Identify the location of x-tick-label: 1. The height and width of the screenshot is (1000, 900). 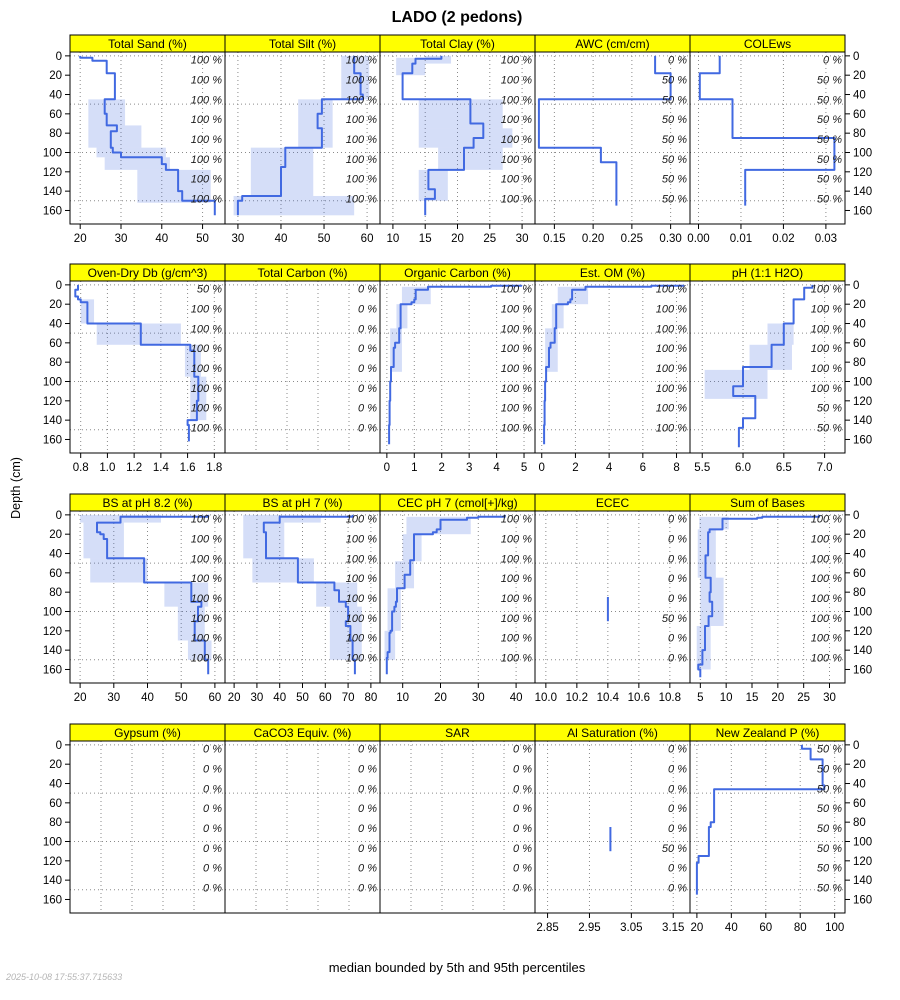
(414, 468).